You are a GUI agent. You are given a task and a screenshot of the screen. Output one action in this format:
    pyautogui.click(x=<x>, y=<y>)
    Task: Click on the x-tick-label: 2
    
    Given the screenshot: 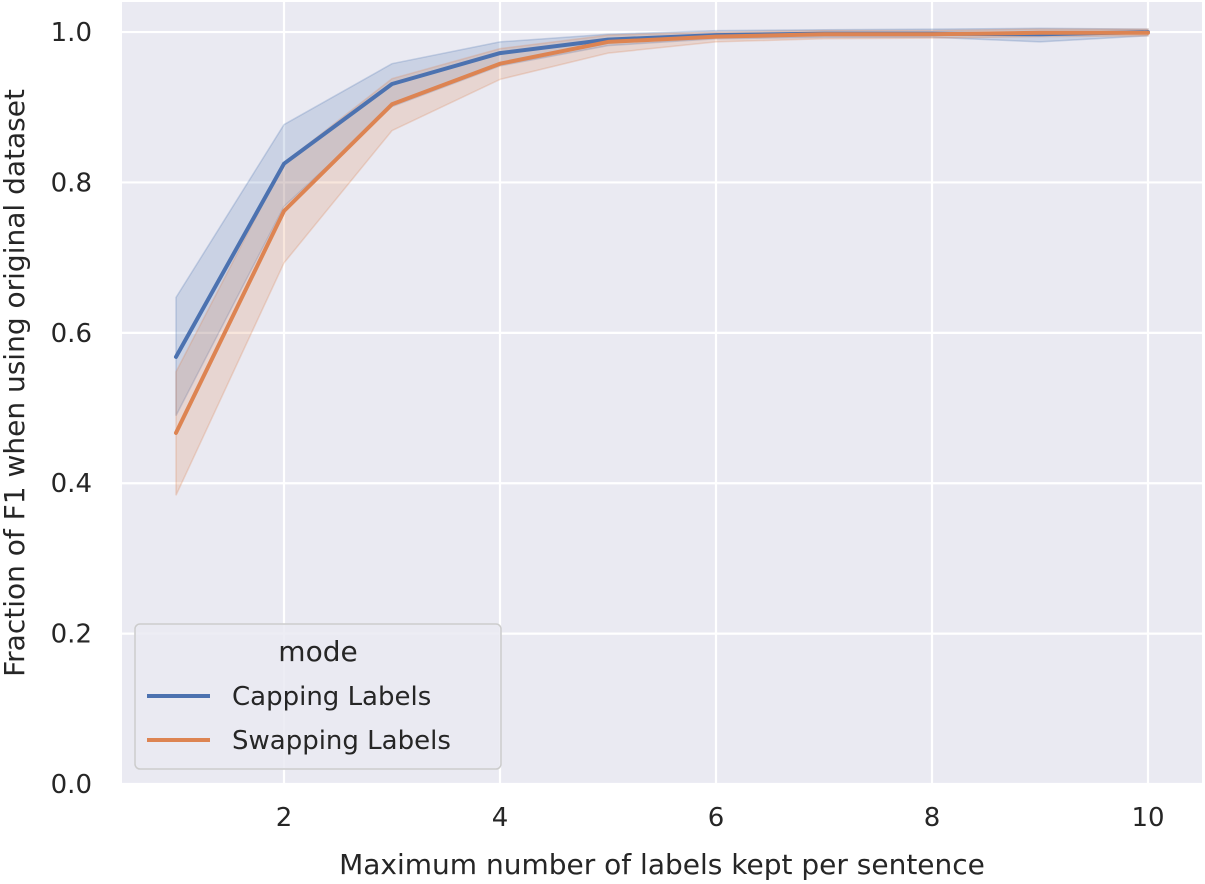 What is the action you would take?
    pyautogui.click(x=284, y=818)
    